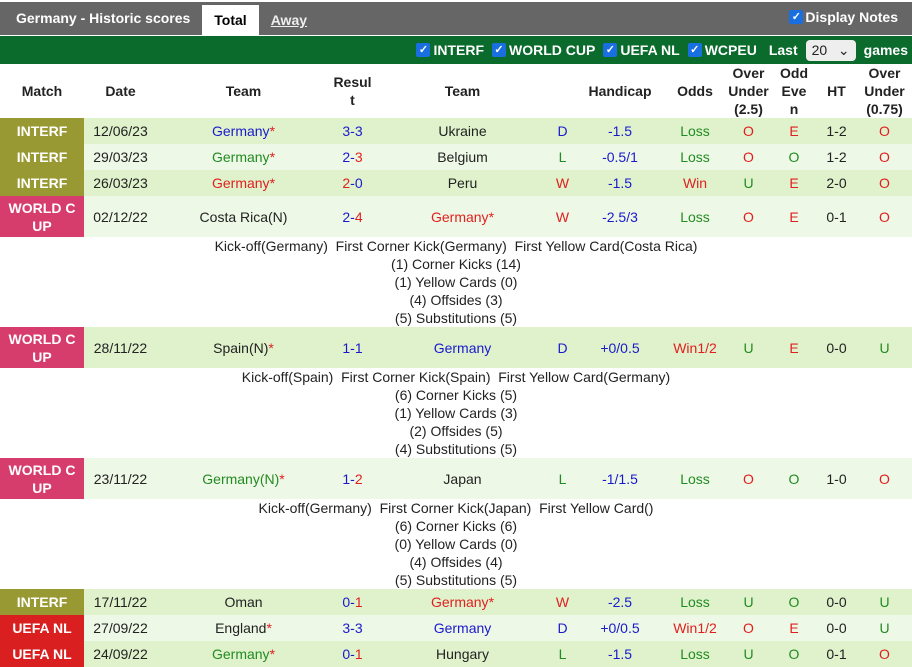 The height and width of the screenshot is (667, 912). What do you see at coordinates (843, 17) in the screenshot?
I see `display-notes-checkbox: ✓ Display Notes` at bounding box center [843, 17].